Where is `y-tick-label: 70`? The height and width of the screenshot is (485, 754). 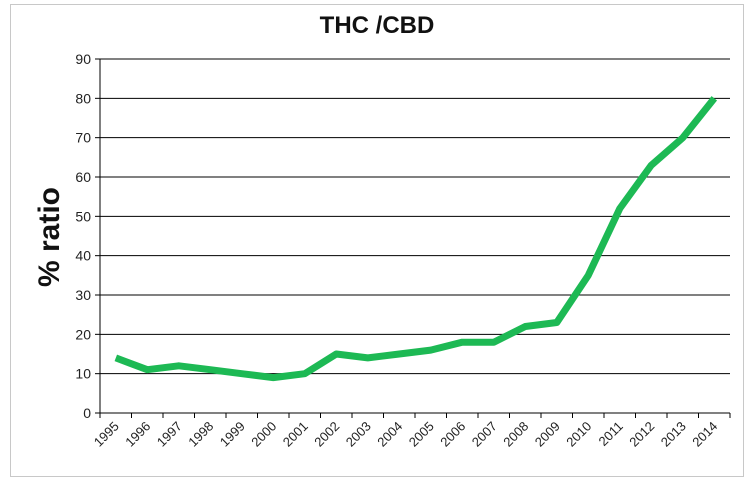 y-tick-label: 70 is located at coordinates (83, 138).